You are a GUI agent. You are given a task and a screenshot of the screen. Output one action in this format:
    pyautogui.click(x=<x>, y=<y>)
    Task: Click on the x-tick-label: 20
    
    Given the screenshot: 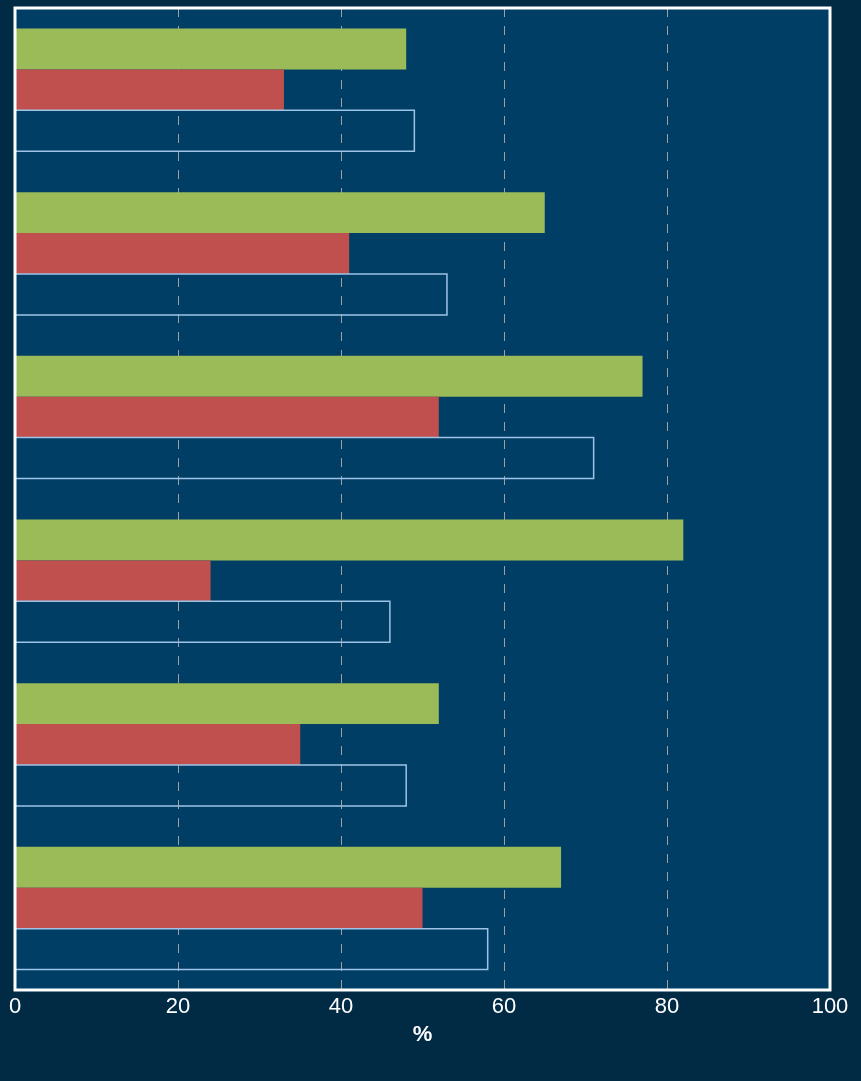 What is the action you would take?
    pyautogui.click(x=178, y=1005)
    